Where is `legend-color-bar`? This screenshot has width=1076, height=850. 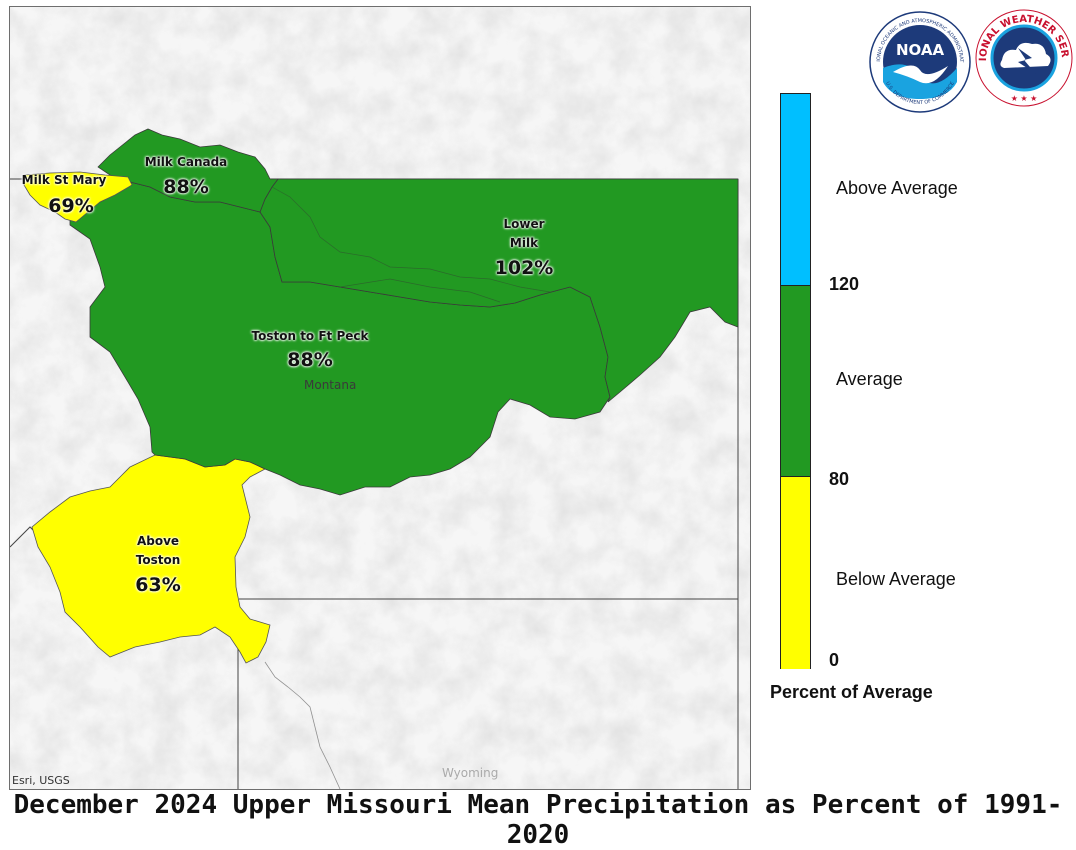 legend-color-bar is located at coordinates (795, 381).